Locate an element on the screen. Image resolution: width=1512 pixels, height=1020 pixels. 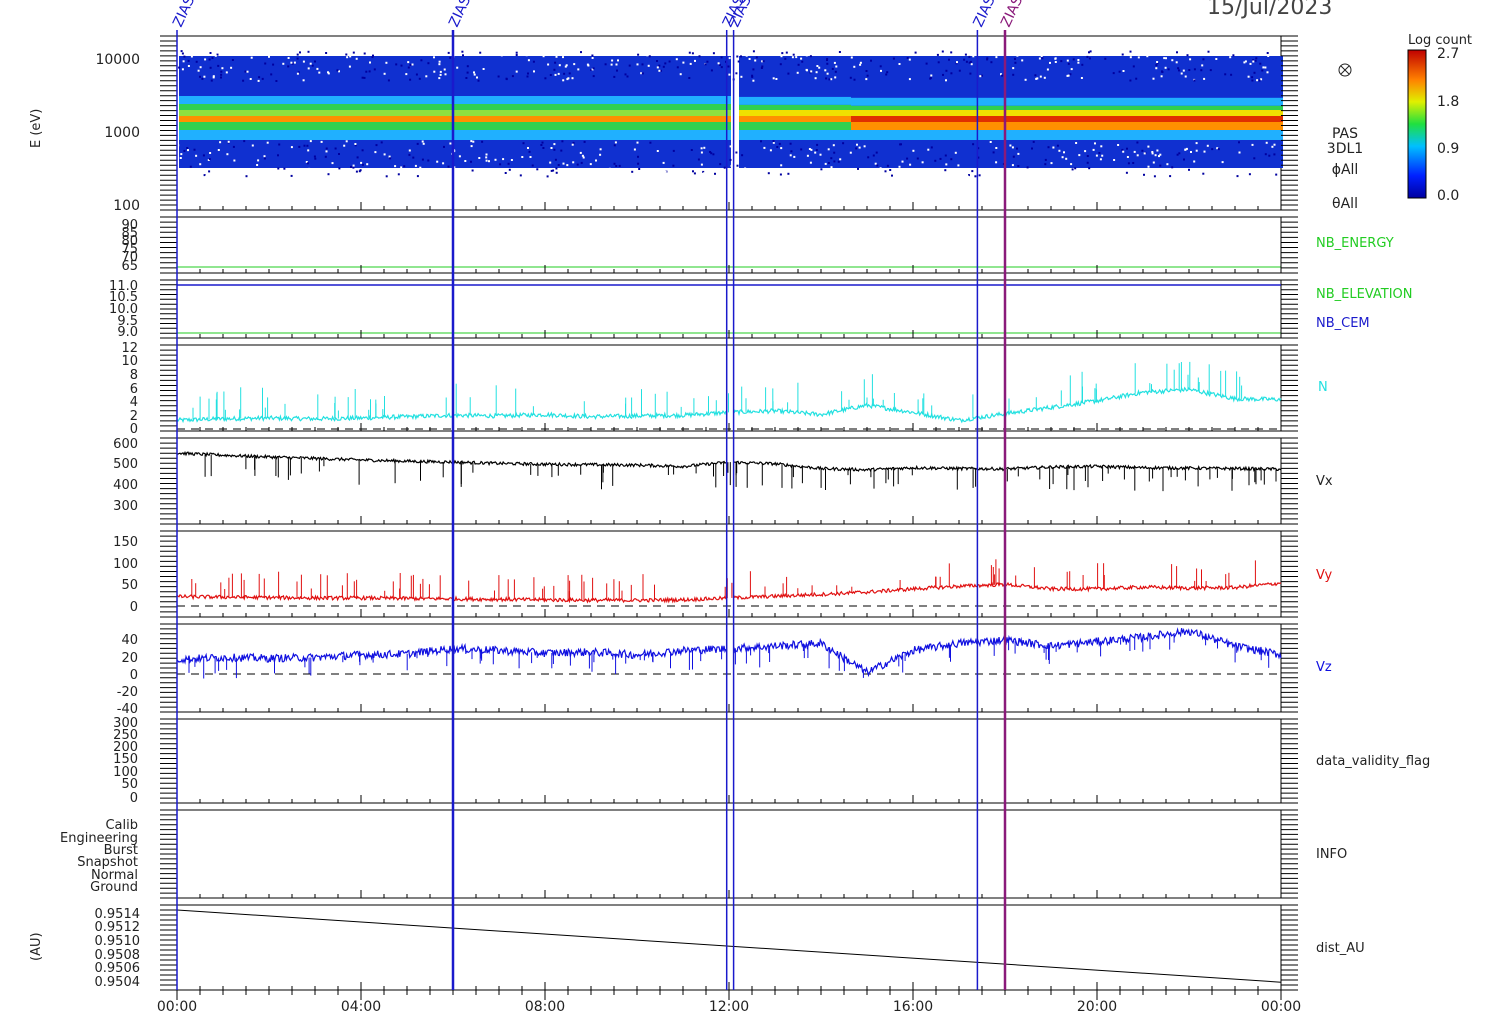
info-ytick-engineering: Engineering is located at coordinates (99, 838).